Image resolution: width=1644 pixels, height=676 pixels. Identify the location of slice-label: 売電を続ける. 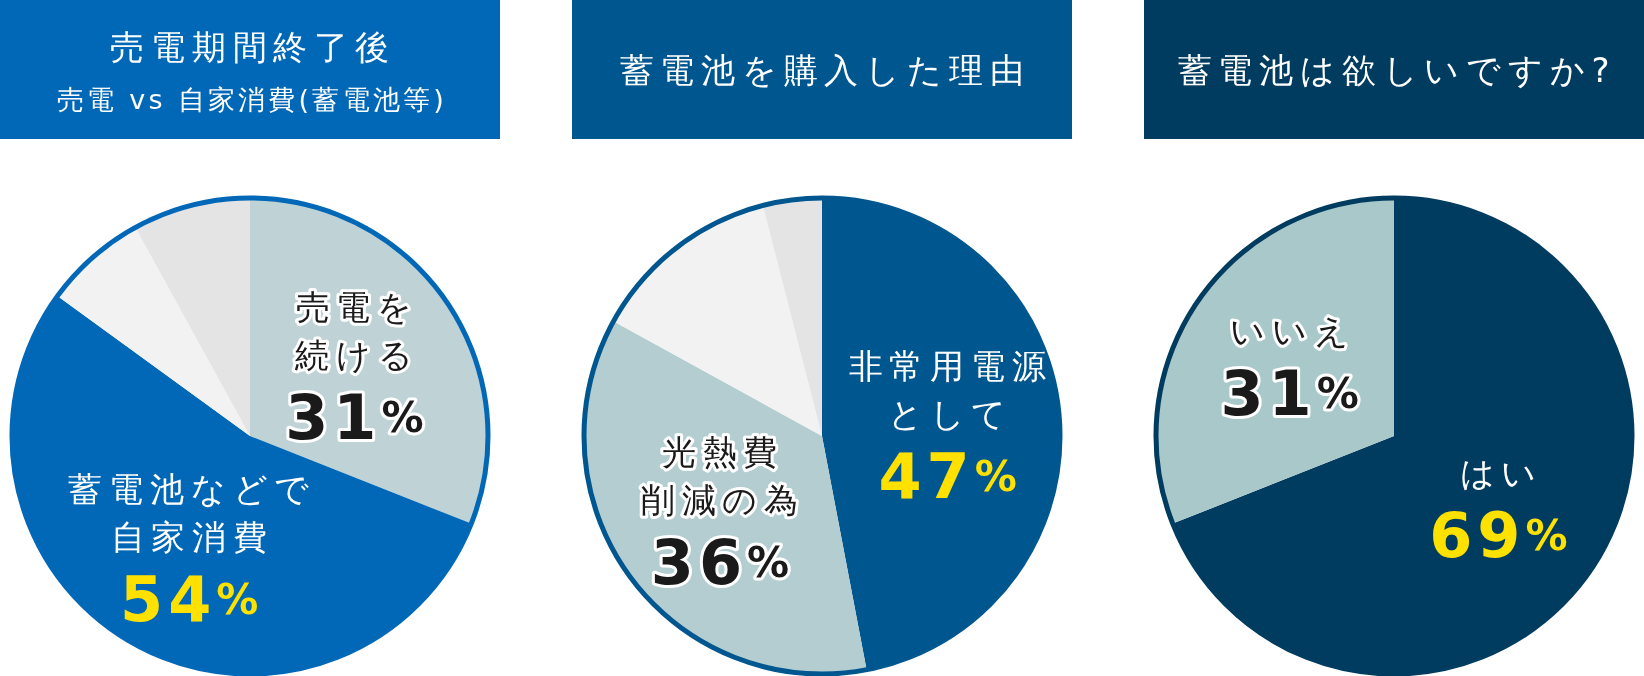
(357, 331).